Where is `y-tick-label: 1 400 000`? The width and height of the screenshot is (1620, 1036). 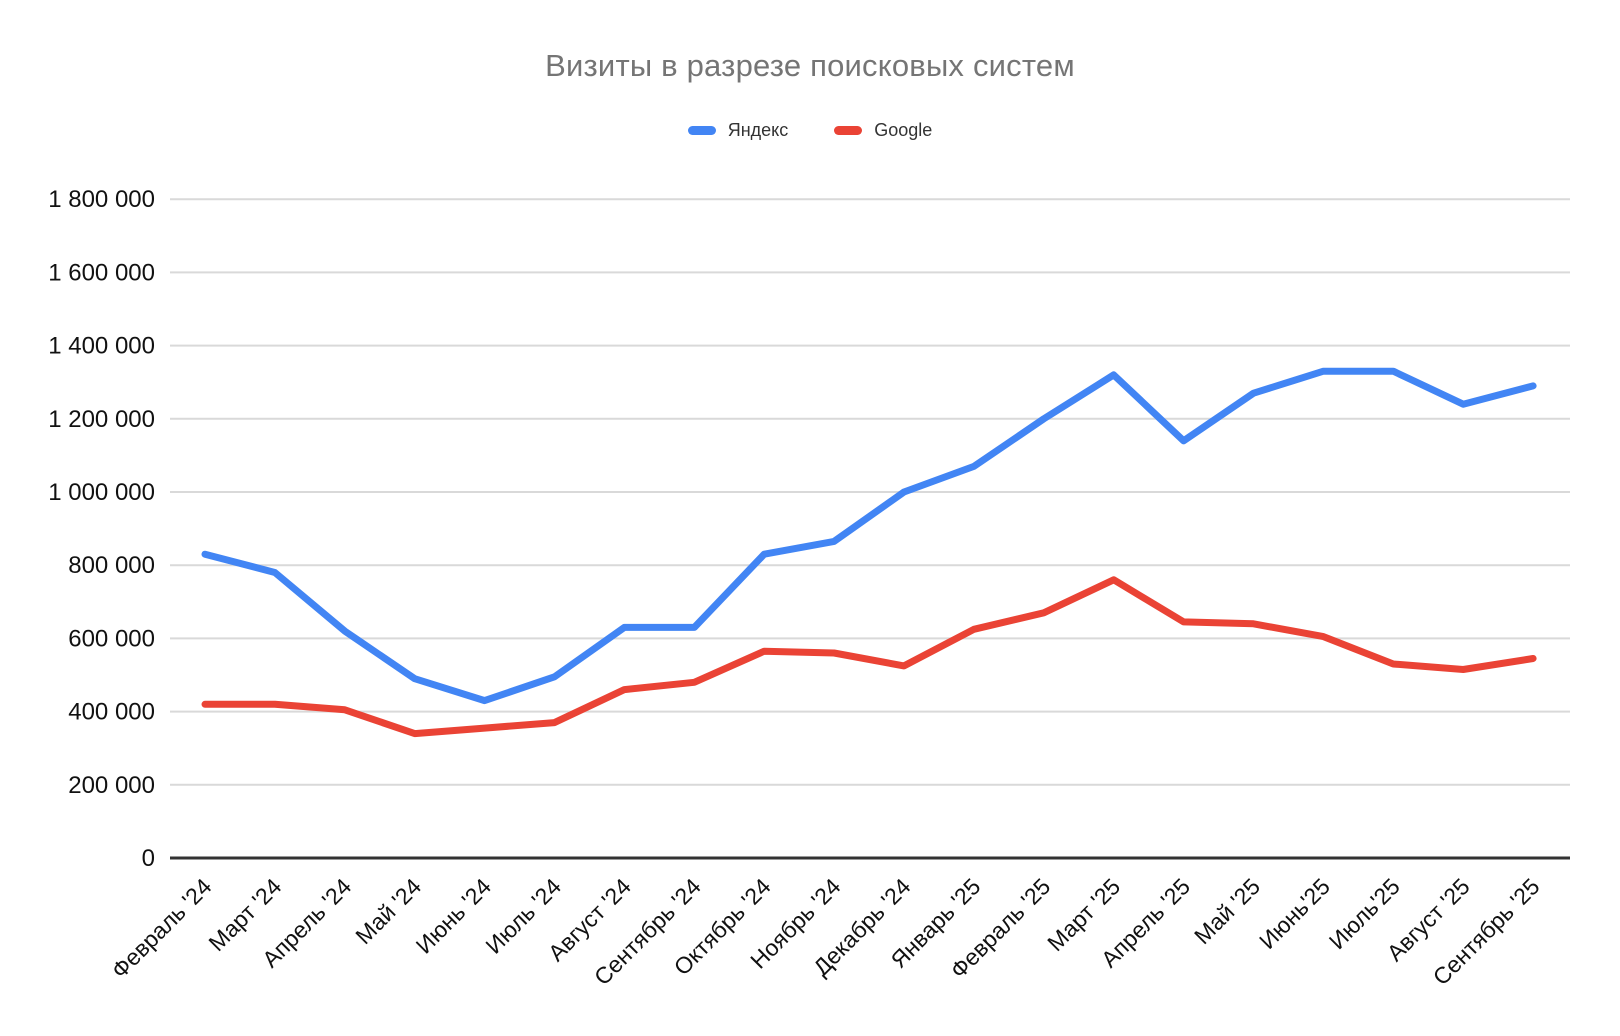 y-tick-label: 1 400 000 is located at coordinates (101, 346).